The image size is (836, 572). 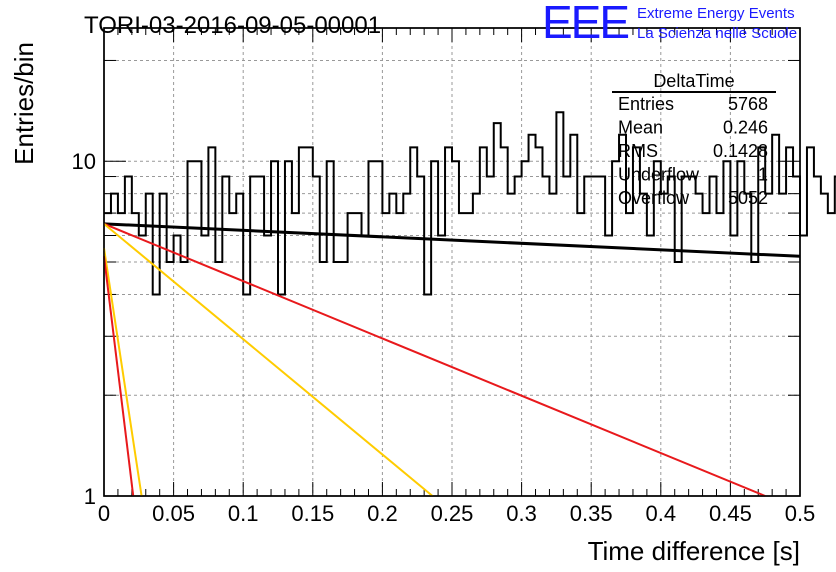 What do you see at coordinates (748, 104) in the screenshot?
I see `stats-value: 5768` at bounding box center [748, 104].